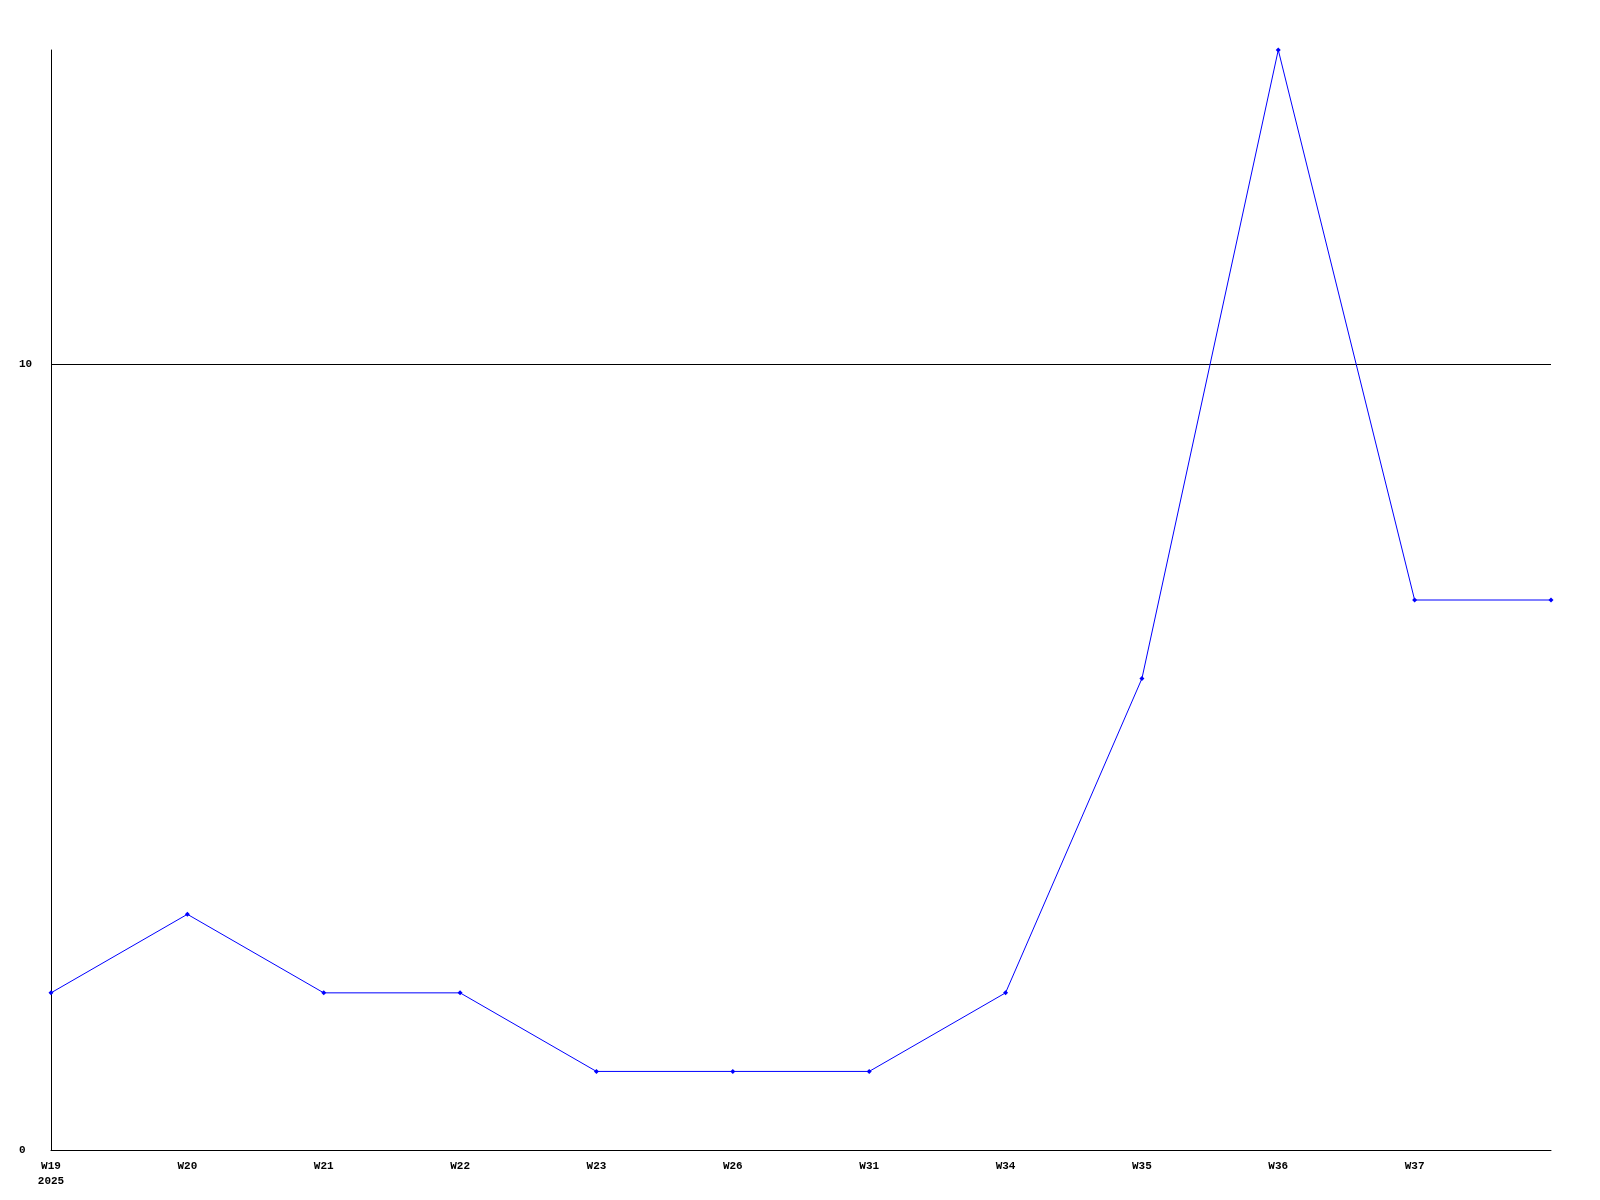 Image resolution: width=1600 pixels, height=1200 pixels. Describe the element at coordinates (22, 1150) in the screenshot. I see `y-tick-label: 0` at that location.